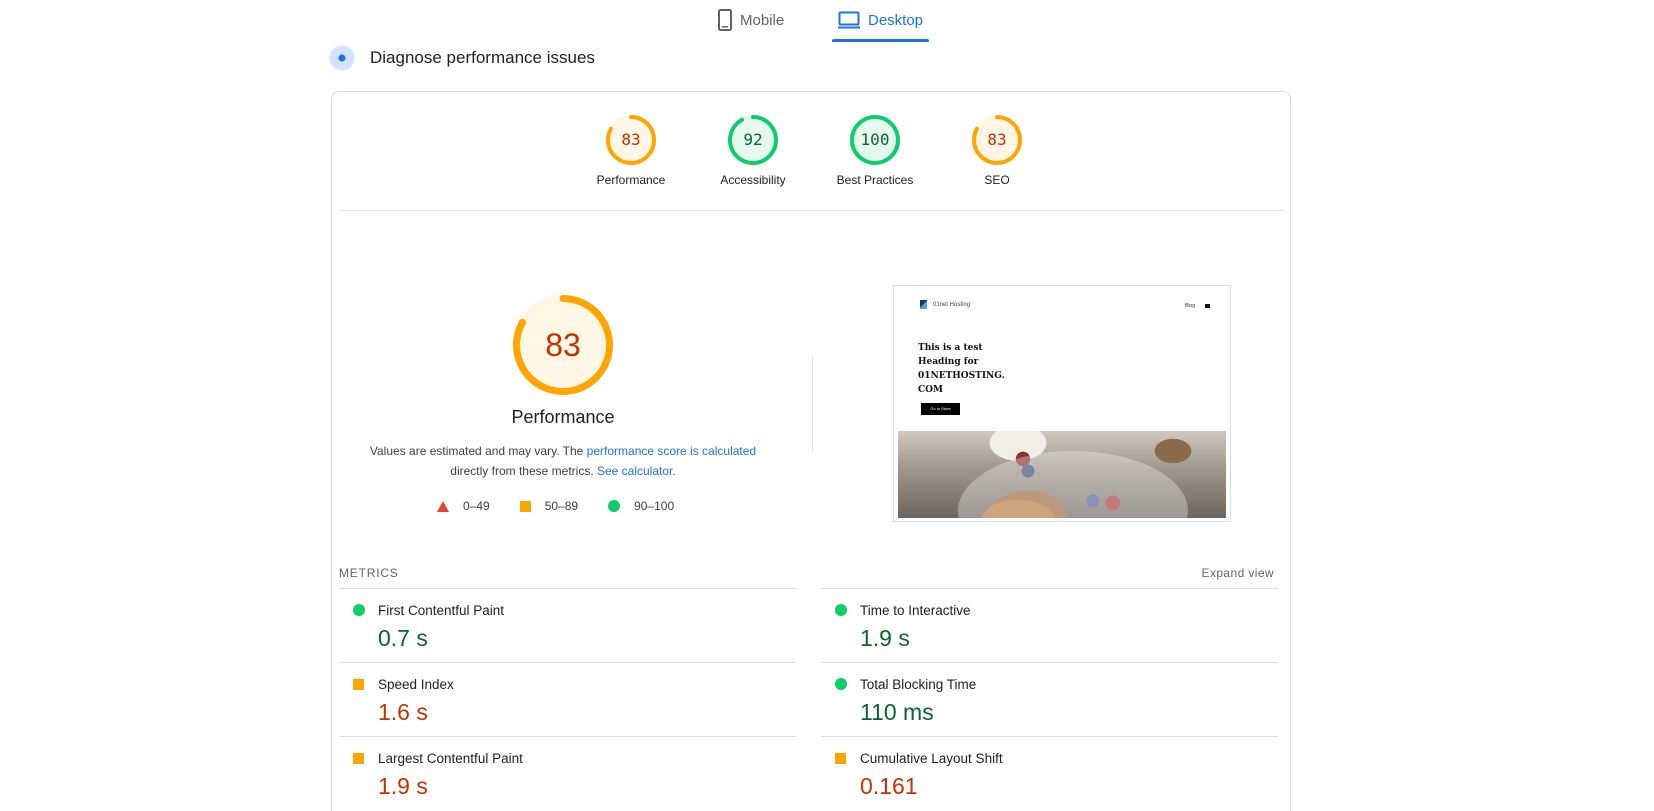 The height and width of the screenshot is (811, 1654). I want to click on metric-fcp: First Contentful Paint 0.7 s, so click(567, 625).